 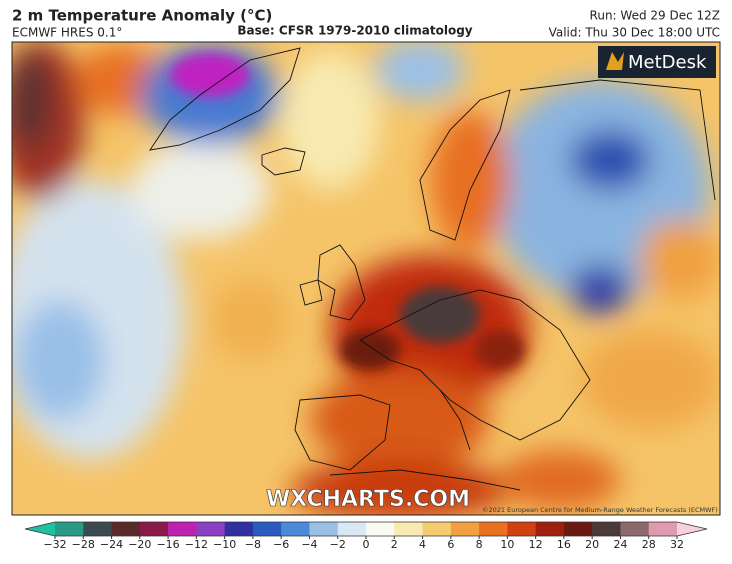 What do you see at coordinates (142, 16) in the screenshot?
I see `map-title: 2 m Temperature Anomaly (°C)` at bounding box center [142, 16].